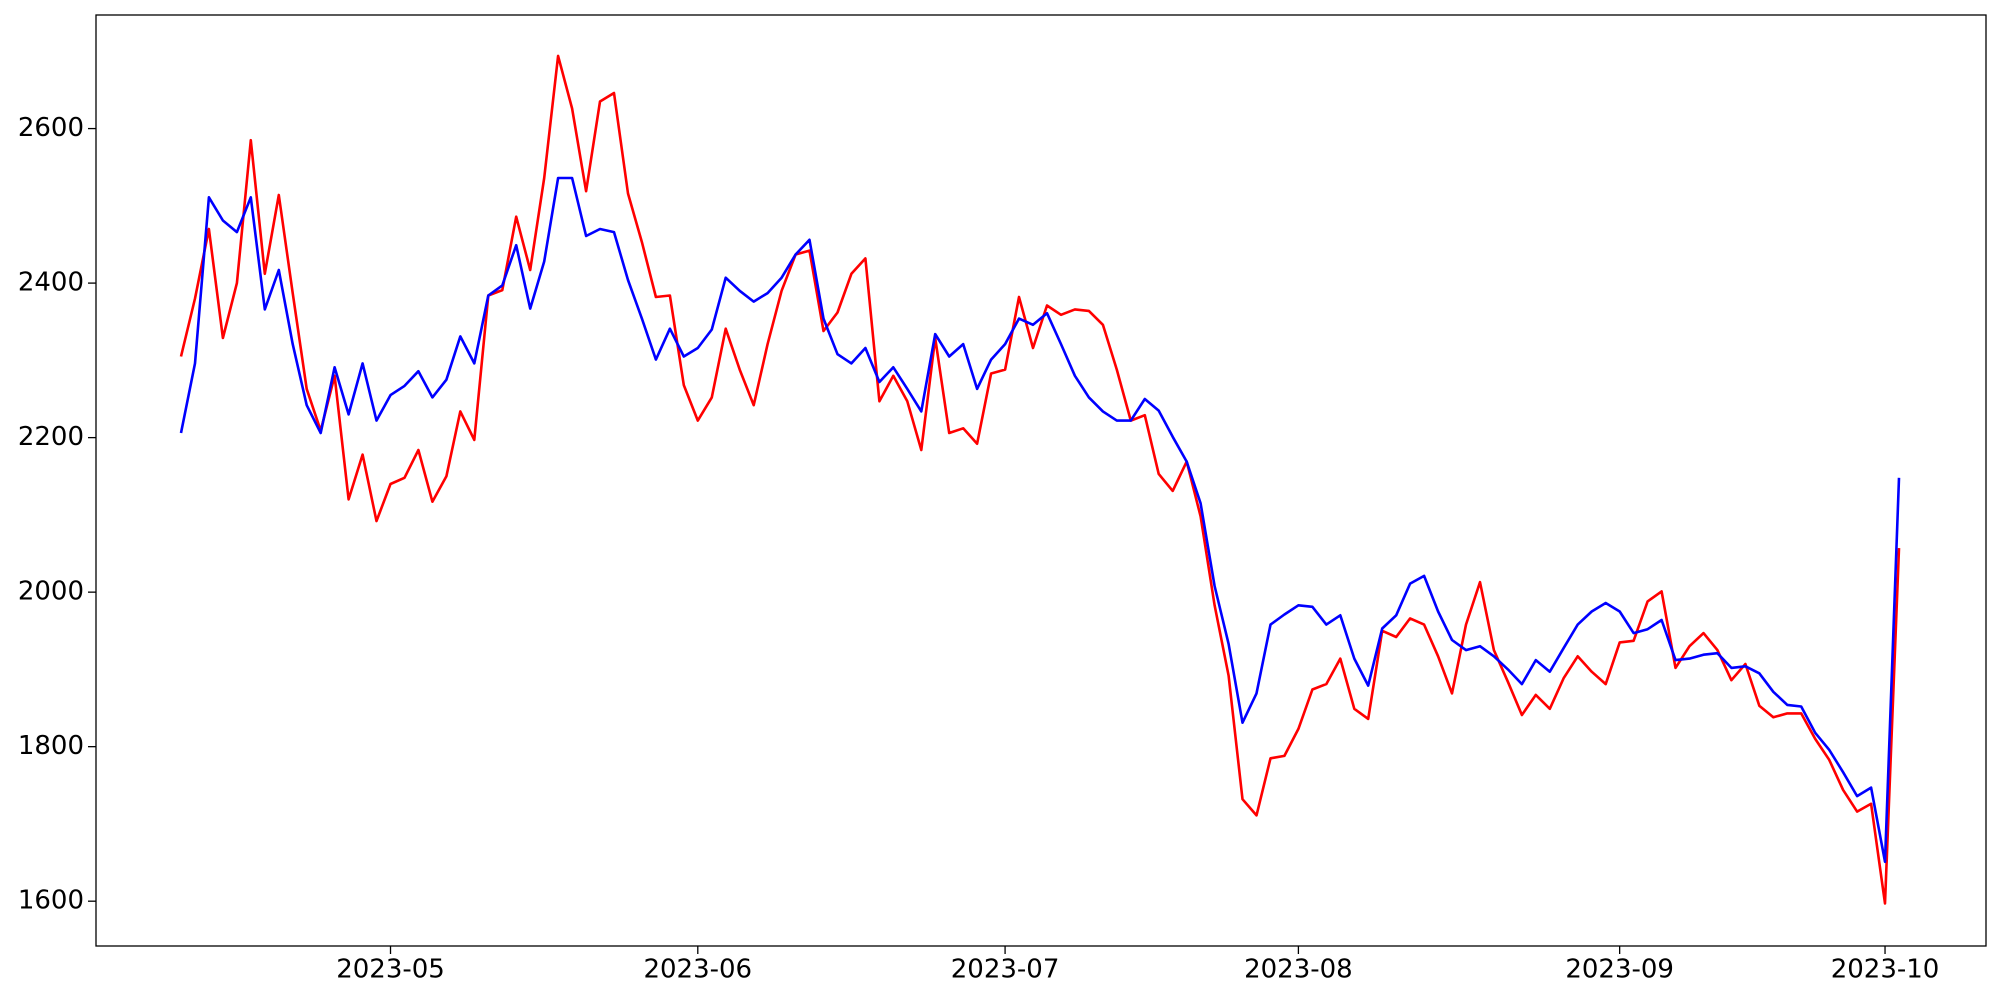 This screenshot has width=2000, height=1000. What do you see at coordinates (51, 901) in the screenshot?
I see `y-tick-label: 1600` at bounding box center [51, 901].